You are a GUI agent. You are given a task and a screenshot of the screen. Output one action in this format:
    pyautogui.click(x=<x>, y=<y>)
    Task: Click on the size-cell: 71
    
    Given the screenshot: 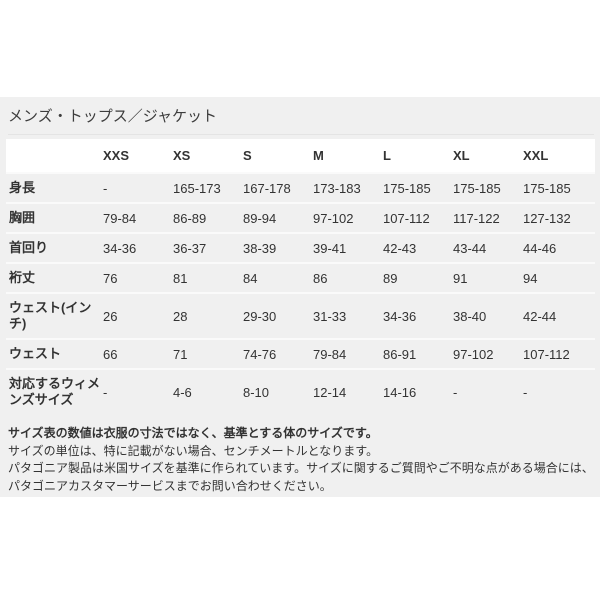 What is the action you would take?
    pyautogui.click(x=180, y=354)
    